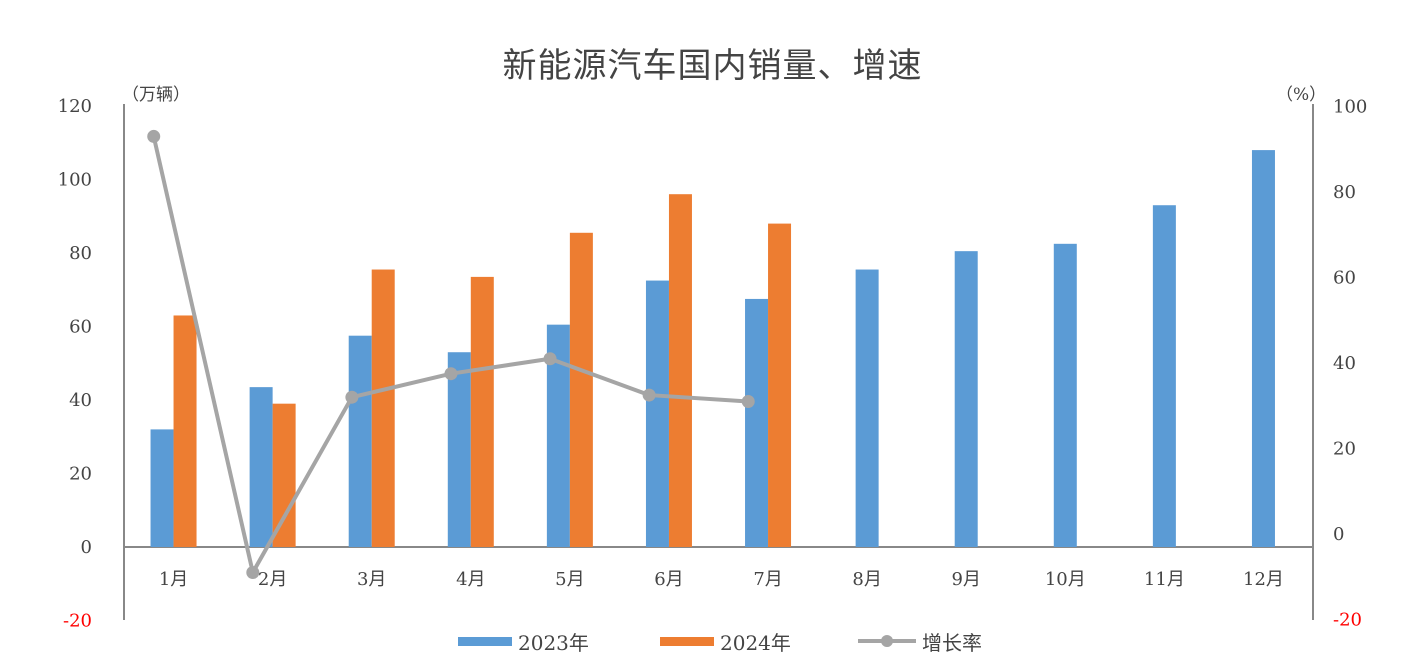 The width and height of the screenshot is (1425, 672). I want to click on x-axis-tick-label: 8月, so click(866, 579).